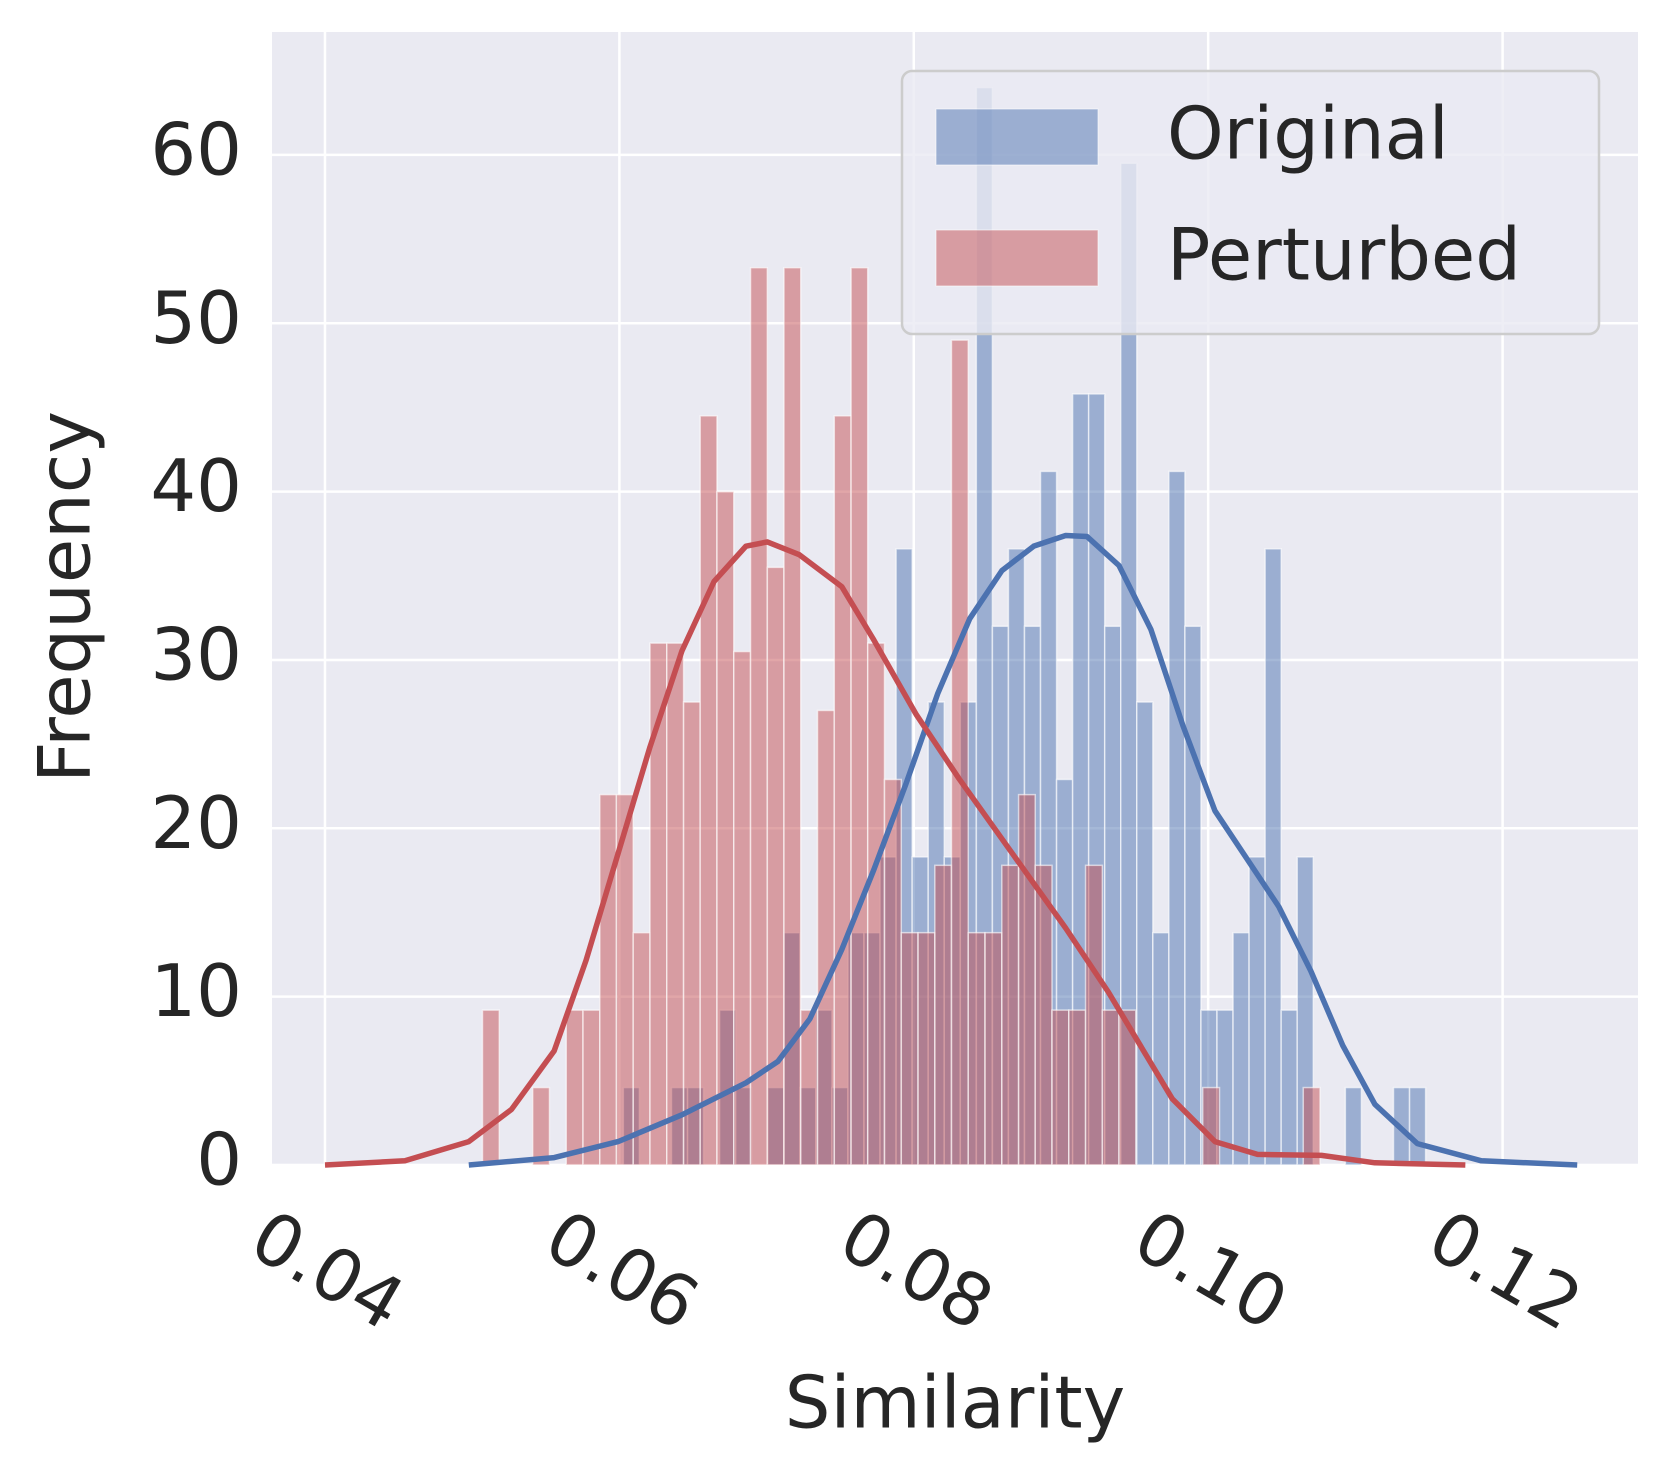 The width and height of the screenshot is (1663, 1476). I want to click on y-tick-label: 40, so click(196, 486).